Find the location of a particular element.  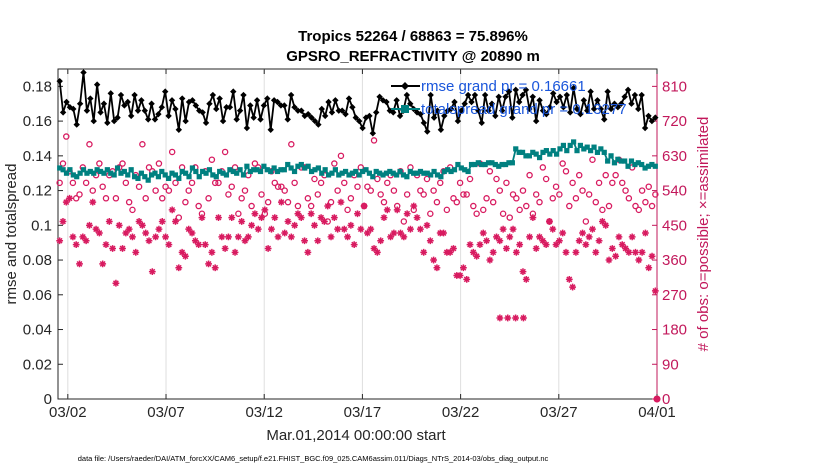

y-axis-label: rmse and totalspread is located at coordinates (11, 234).